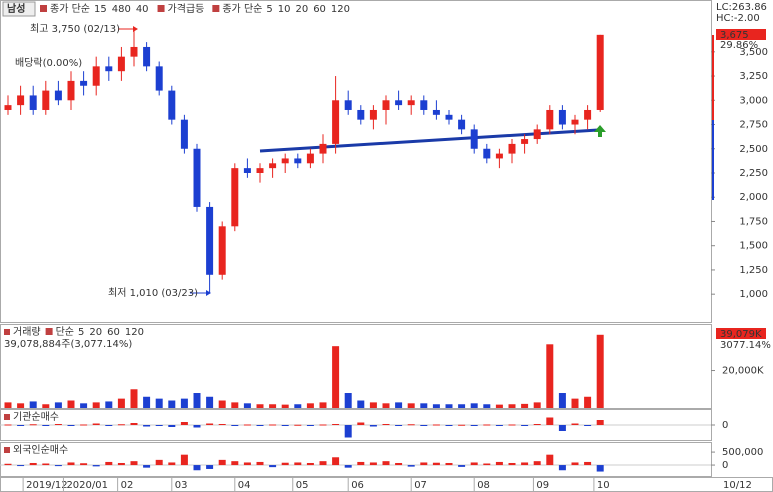 The image size is (773, 492). Describe the element at coordinates (186, 8) in the screenshot. I see `legend-name: 가격급등` at that location.